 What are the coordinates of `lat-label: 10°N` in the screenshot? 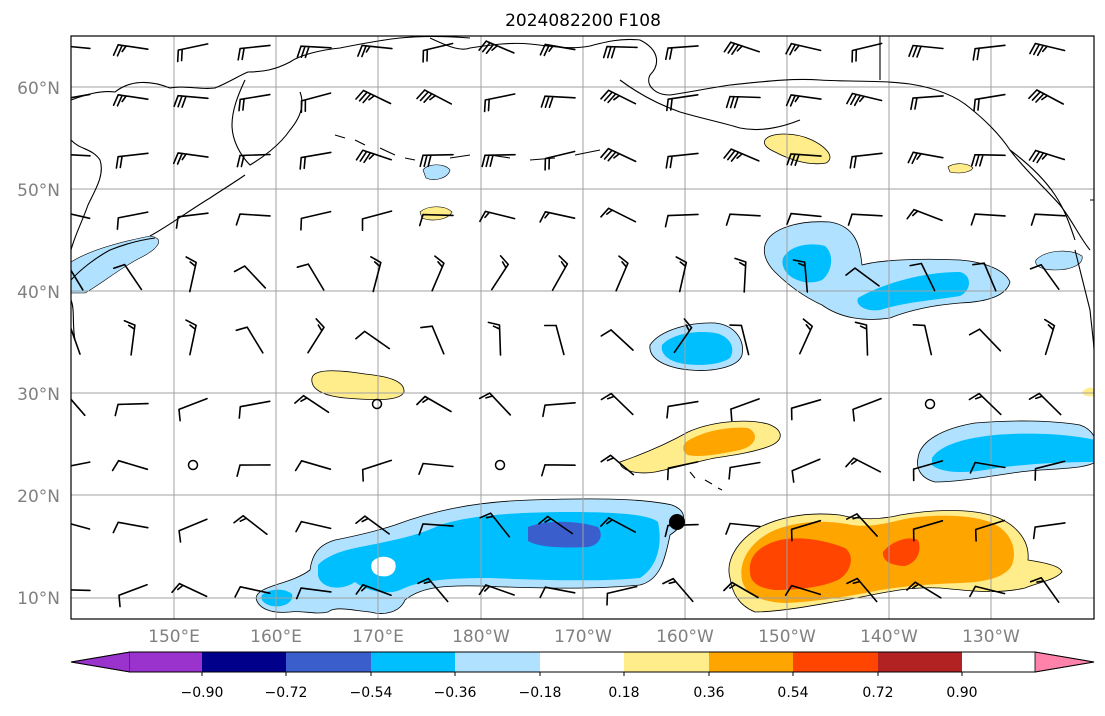 It's located at (38, 599).